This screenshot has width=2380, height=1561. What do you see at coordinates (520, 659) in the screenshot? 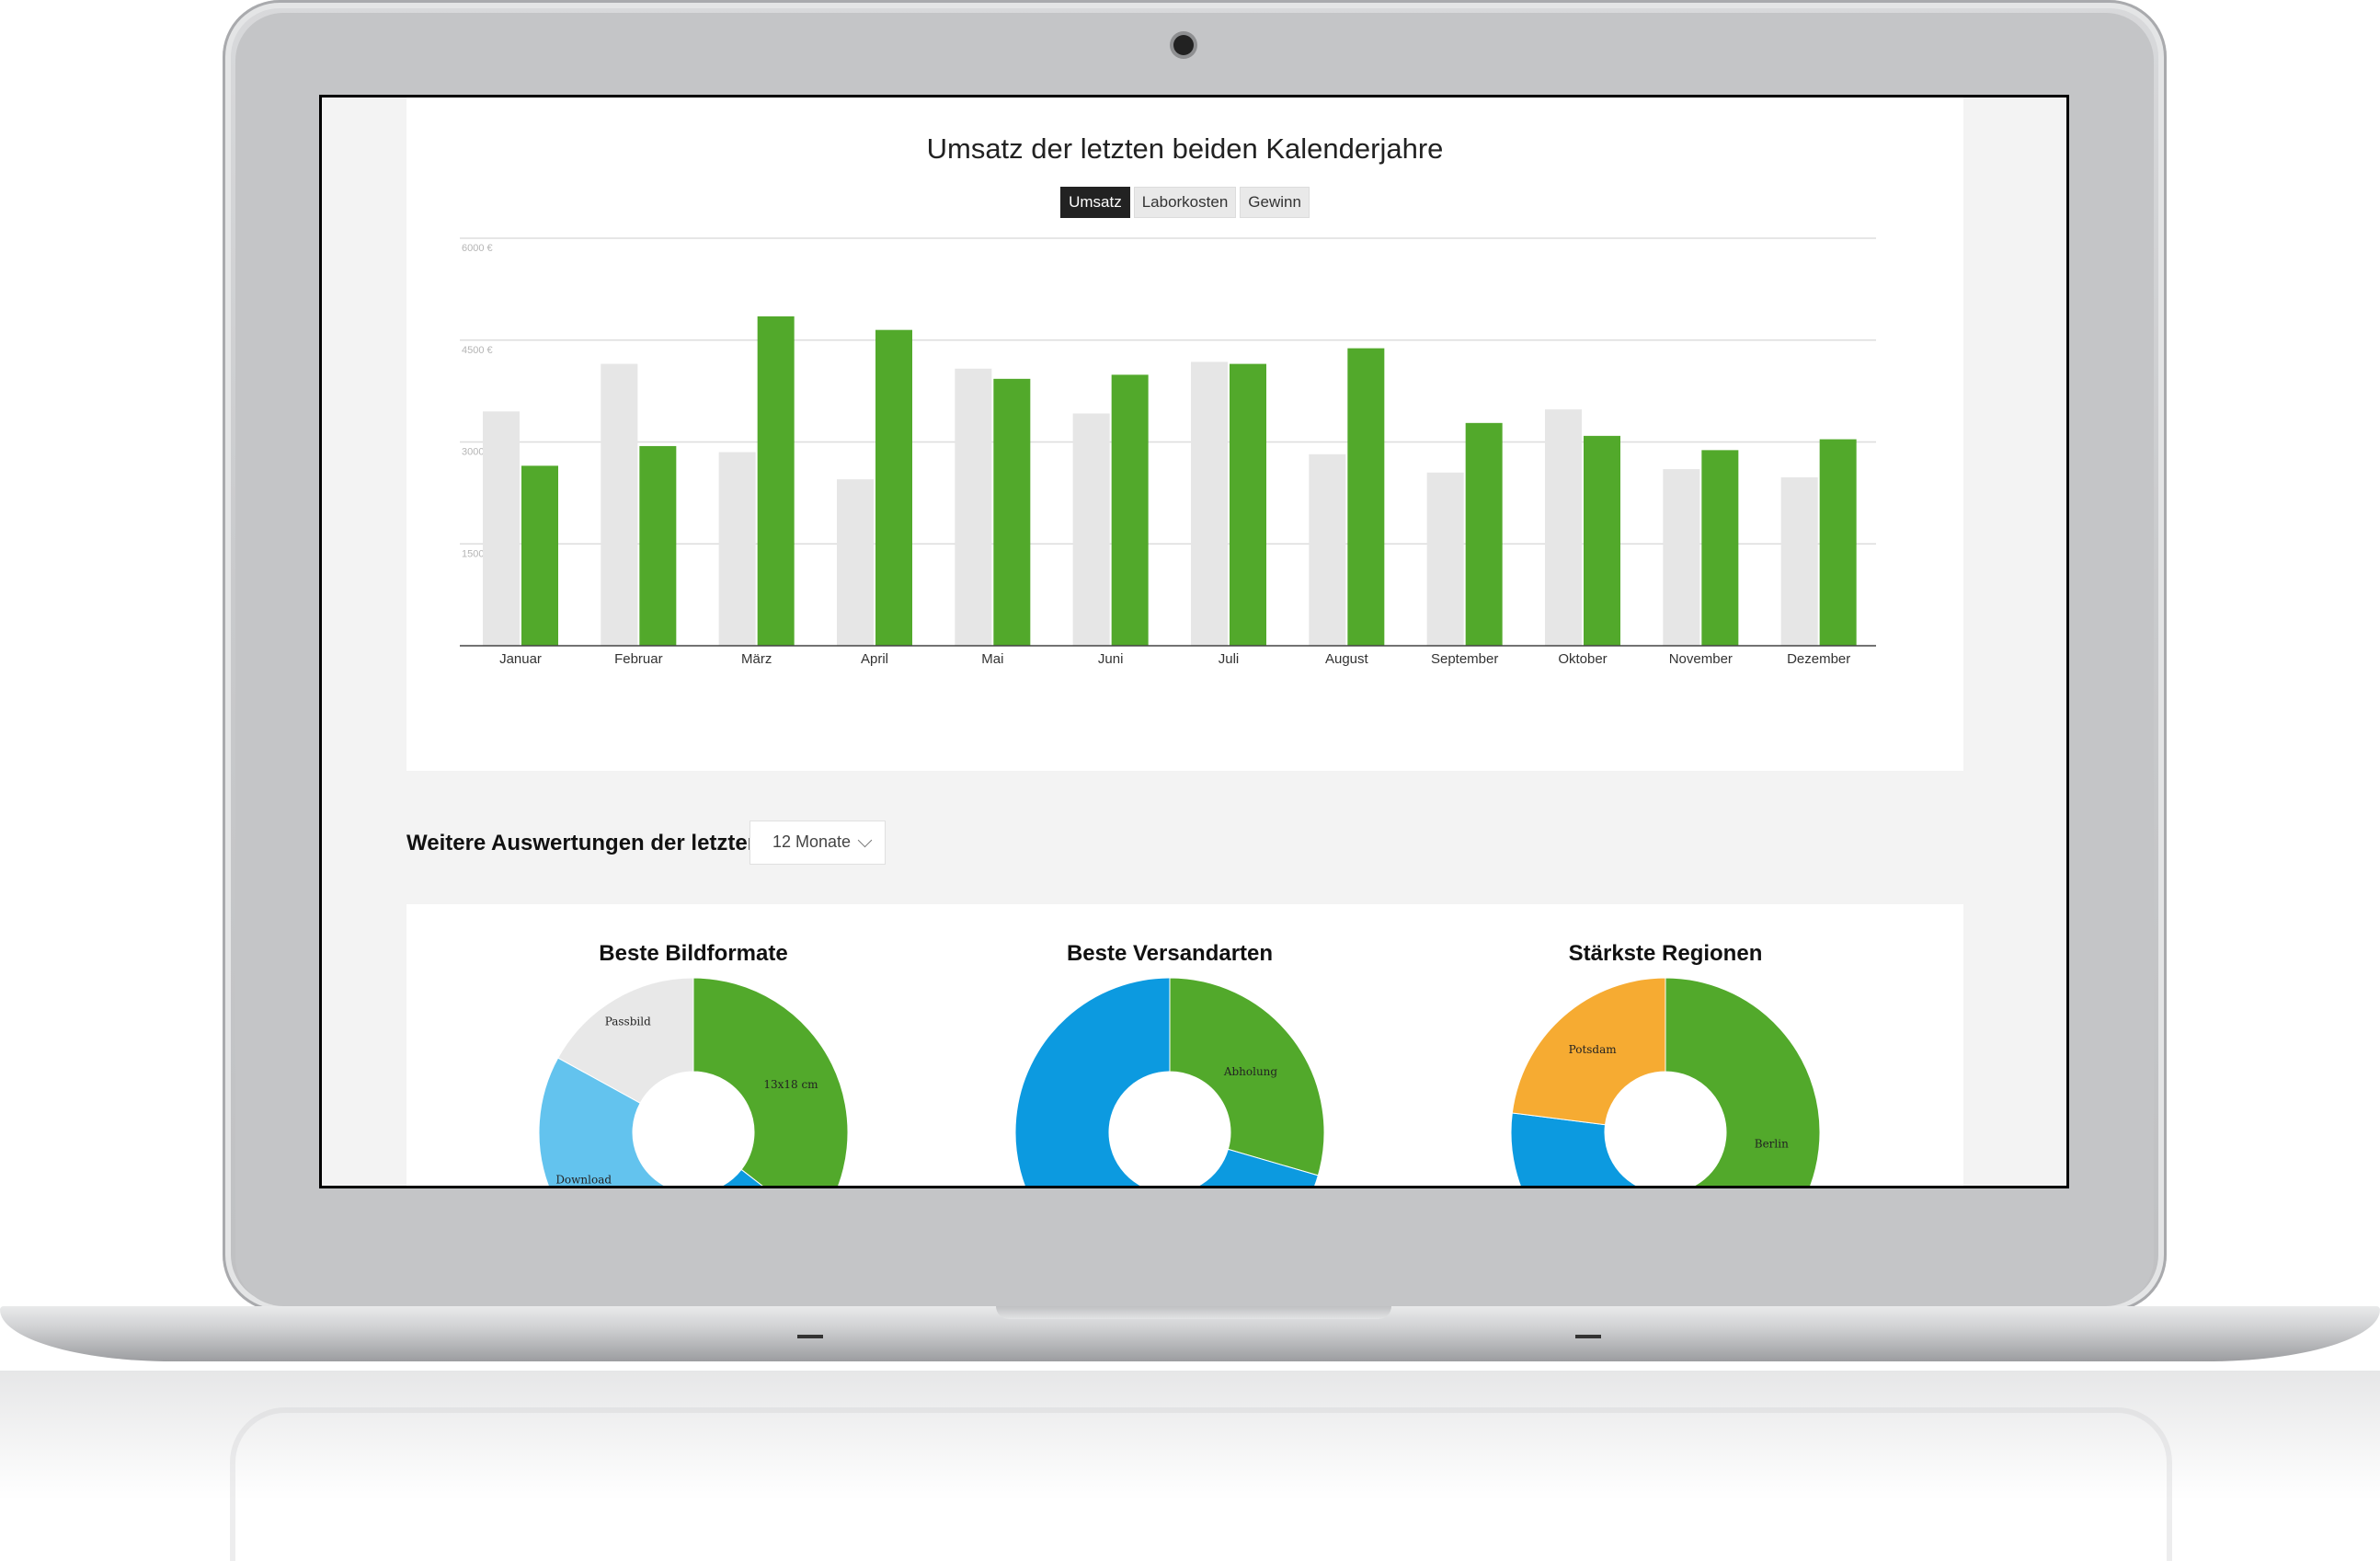
I see `x-tick-label: Januar` at bounding box center [520, 659].